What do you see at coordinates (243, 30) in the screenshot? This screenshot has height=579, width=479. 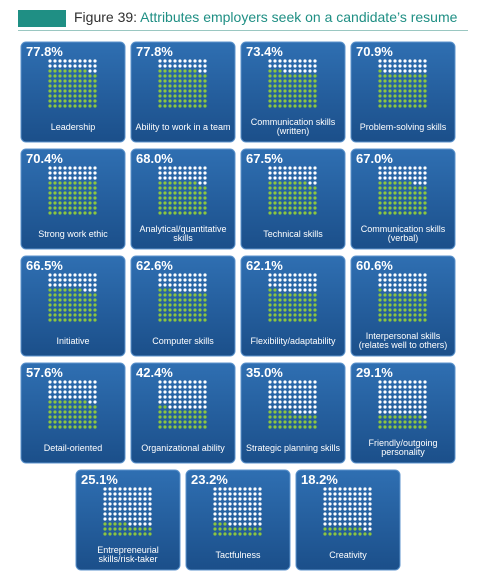 I see `figure-rule` at bounding box center [243, 30].